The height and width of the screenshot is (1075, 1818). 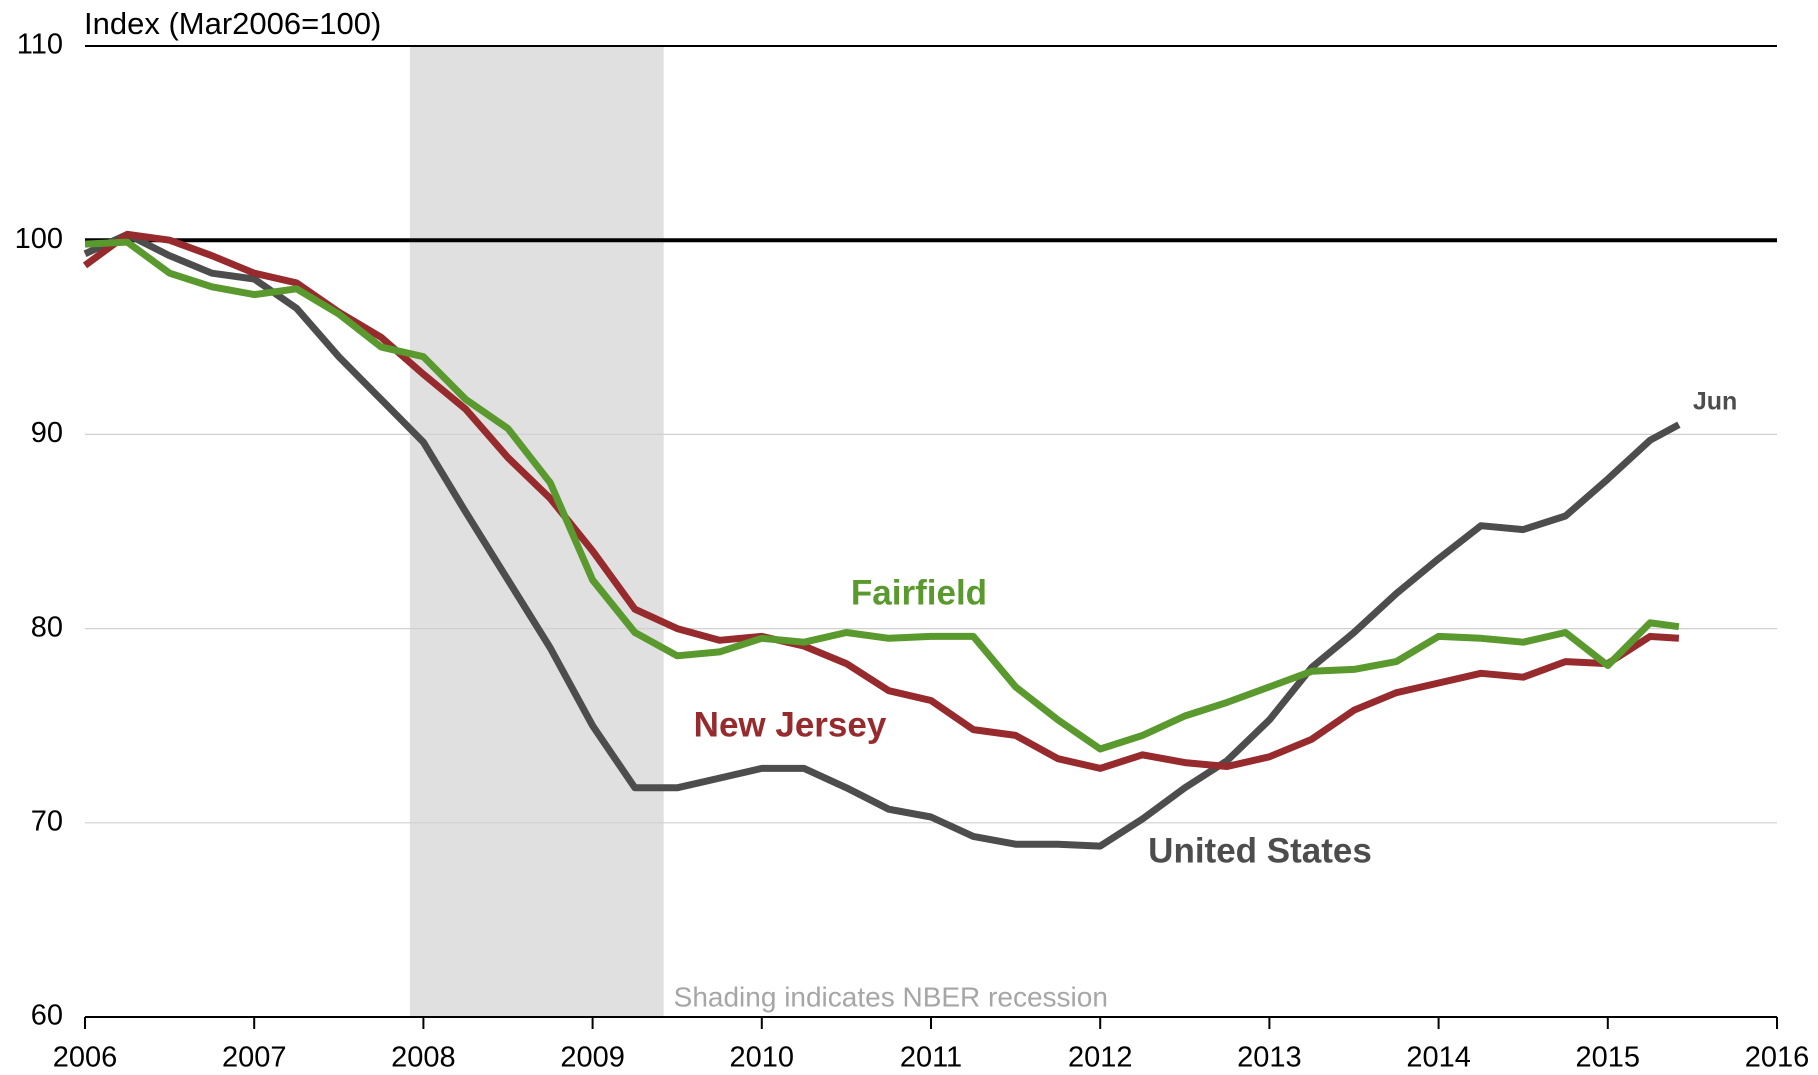 I want to click on x-tick-label: 2006, so click(x=85, y=1058).